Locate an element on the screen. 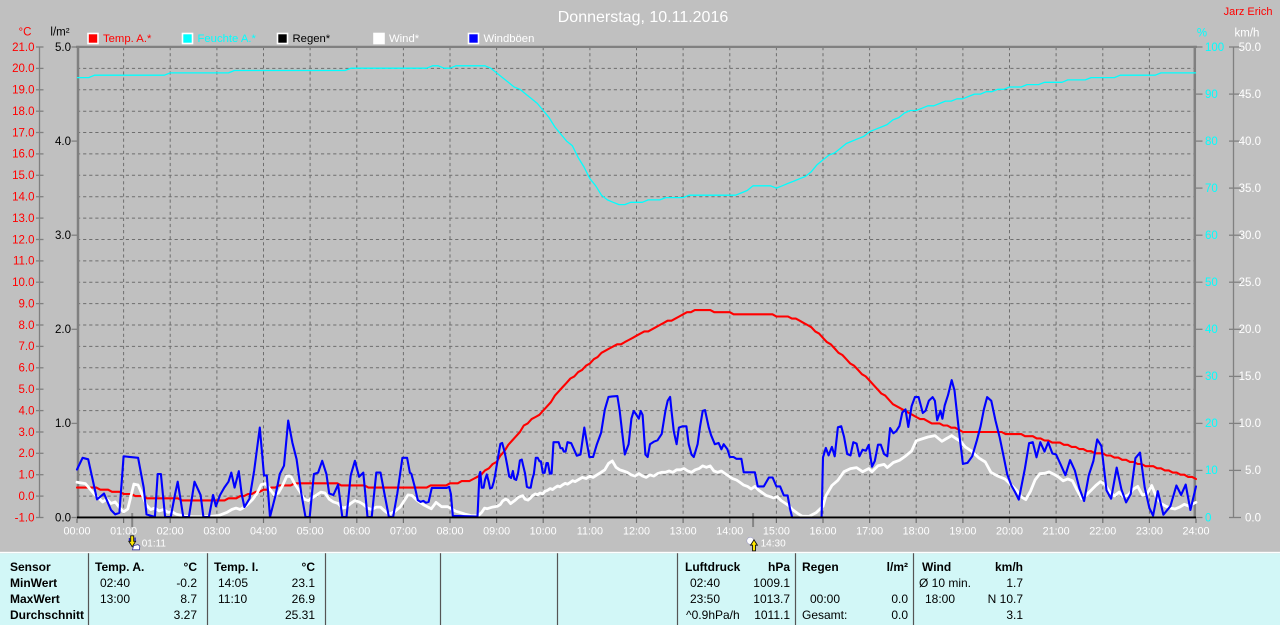 Image resolution: width=1280 pixels, height=625 pixels. svg-text: Jarz Erich is located at coordinates (1248, 12).